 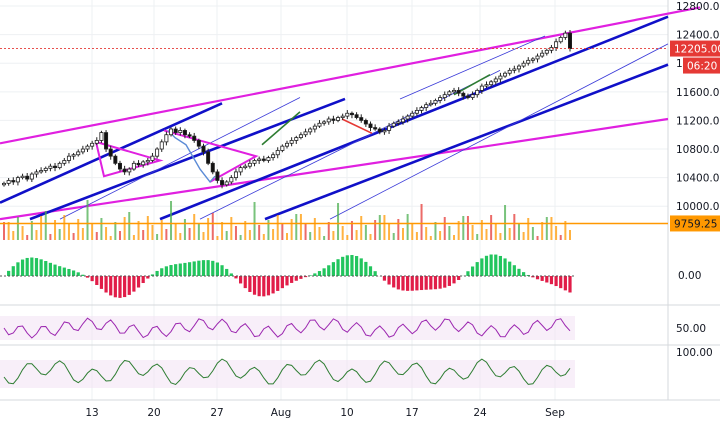 I want to click on level-label: 9759.25, so click(x=695, y=224).